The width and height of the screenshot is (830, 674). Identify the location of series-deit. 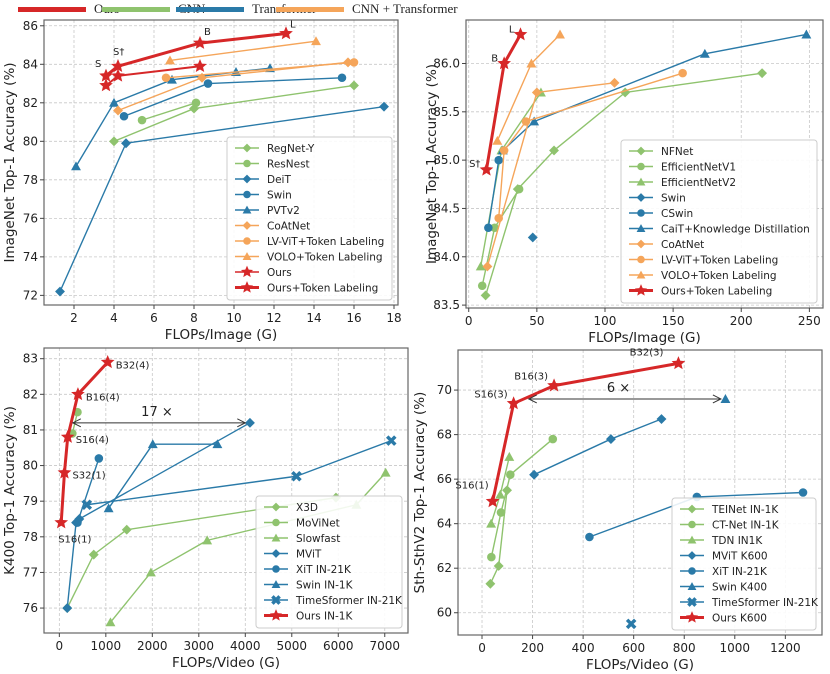
(222, 199).